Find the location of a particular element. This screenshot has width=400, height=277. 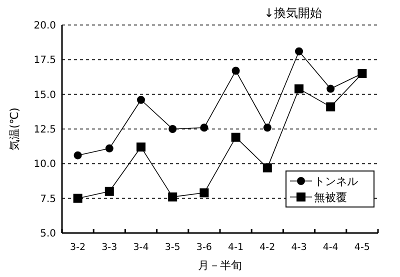

x-tick-label: 4-3 is located at coordinates (299, 247).